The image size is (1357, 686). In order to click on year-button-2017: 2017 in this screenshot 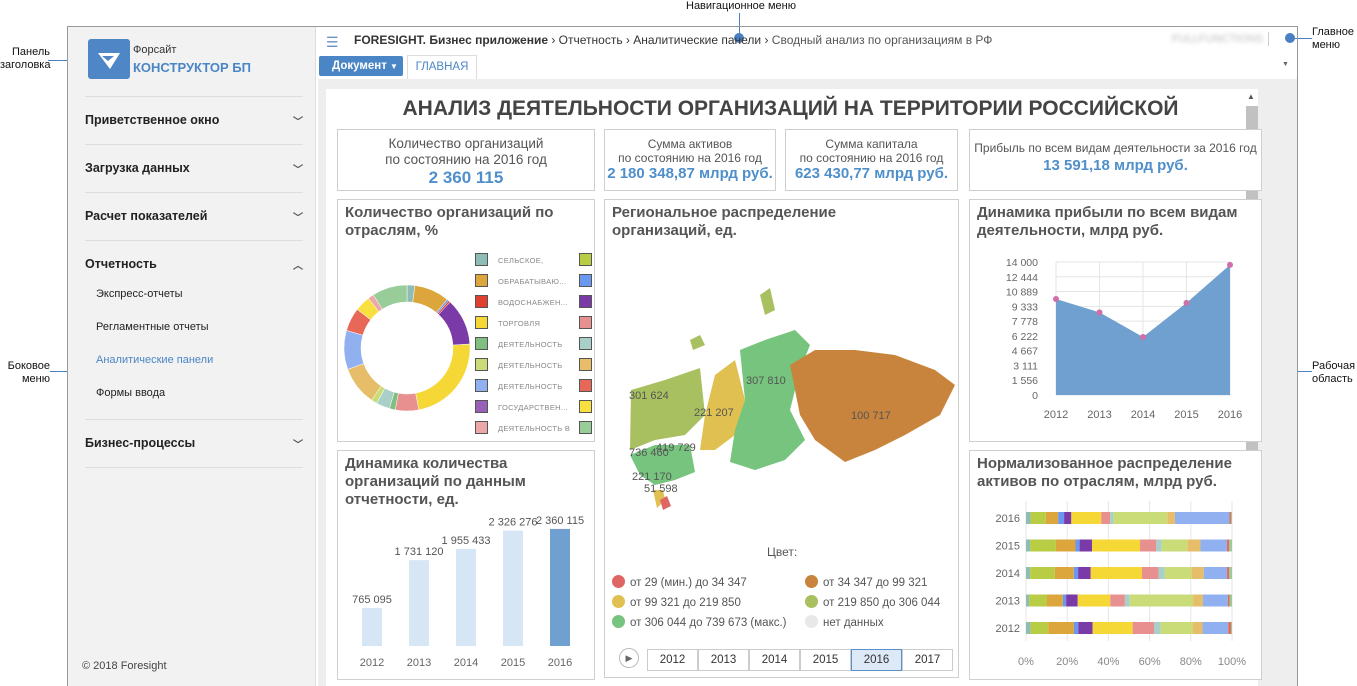, I will do `click(927, 660)`.